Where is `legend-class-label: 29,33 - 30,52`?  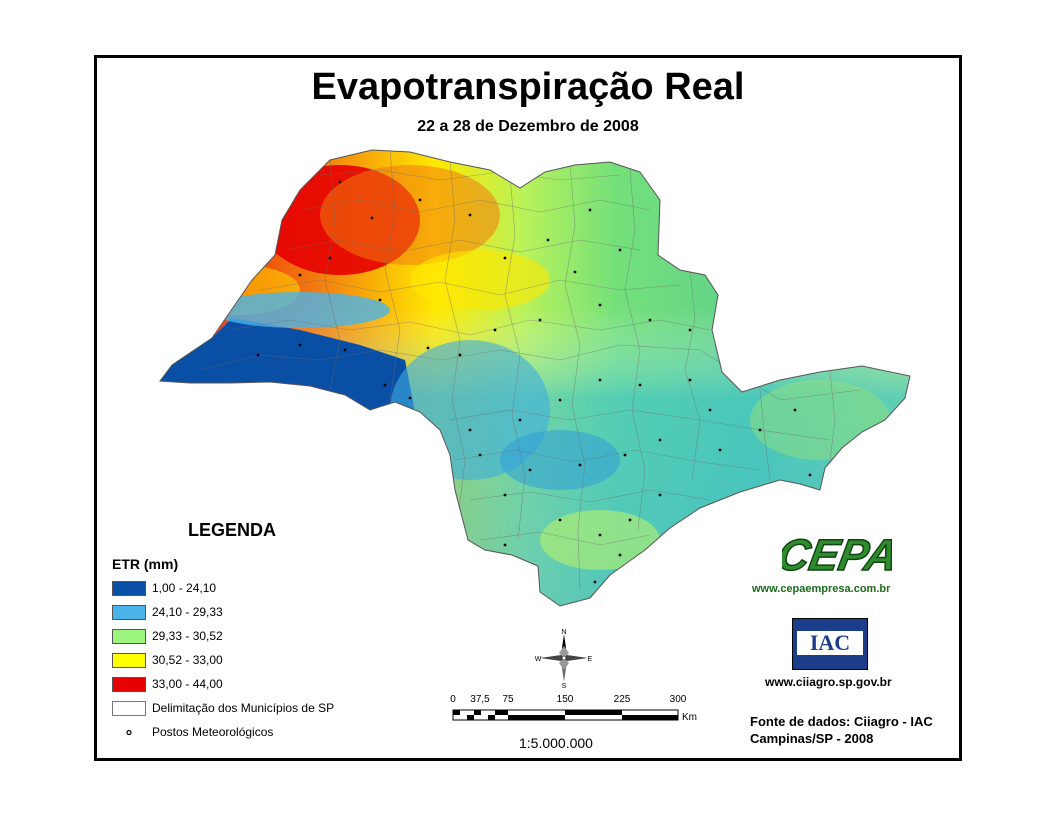
legend-class-label: 29,33 - 30,52 is located at coordinates (187, 636).